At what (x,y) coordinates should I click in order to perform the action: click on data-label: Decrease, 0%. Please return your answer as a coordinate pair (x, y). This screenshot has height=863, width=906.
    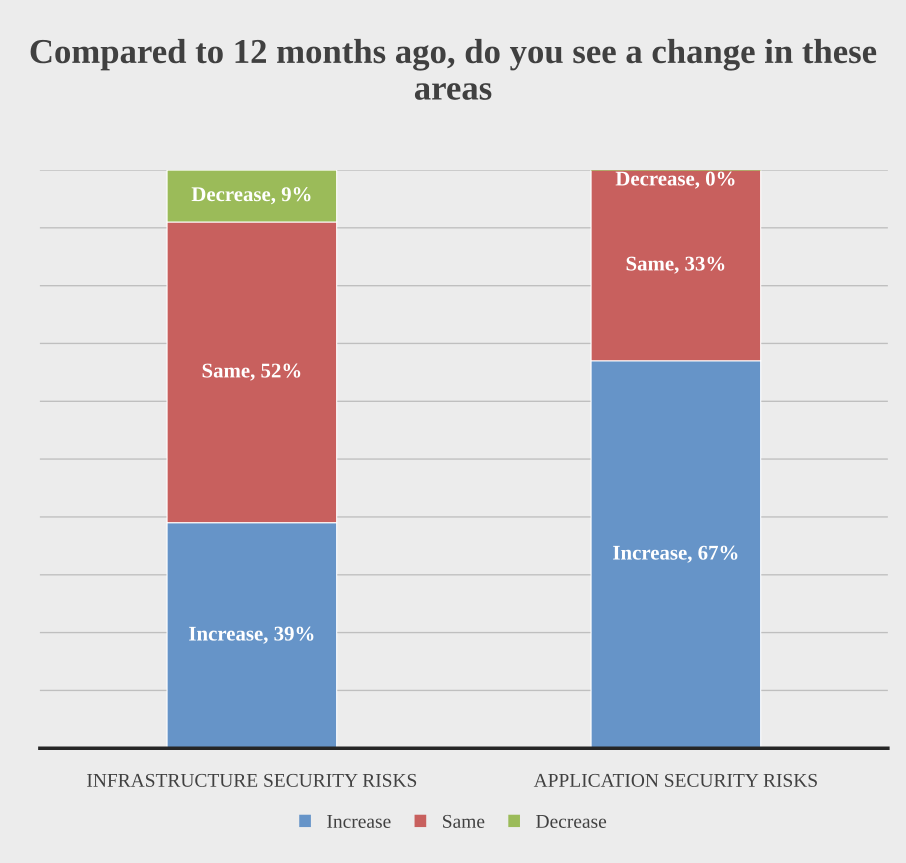
    Looking at the image, I should click on (675, 180).